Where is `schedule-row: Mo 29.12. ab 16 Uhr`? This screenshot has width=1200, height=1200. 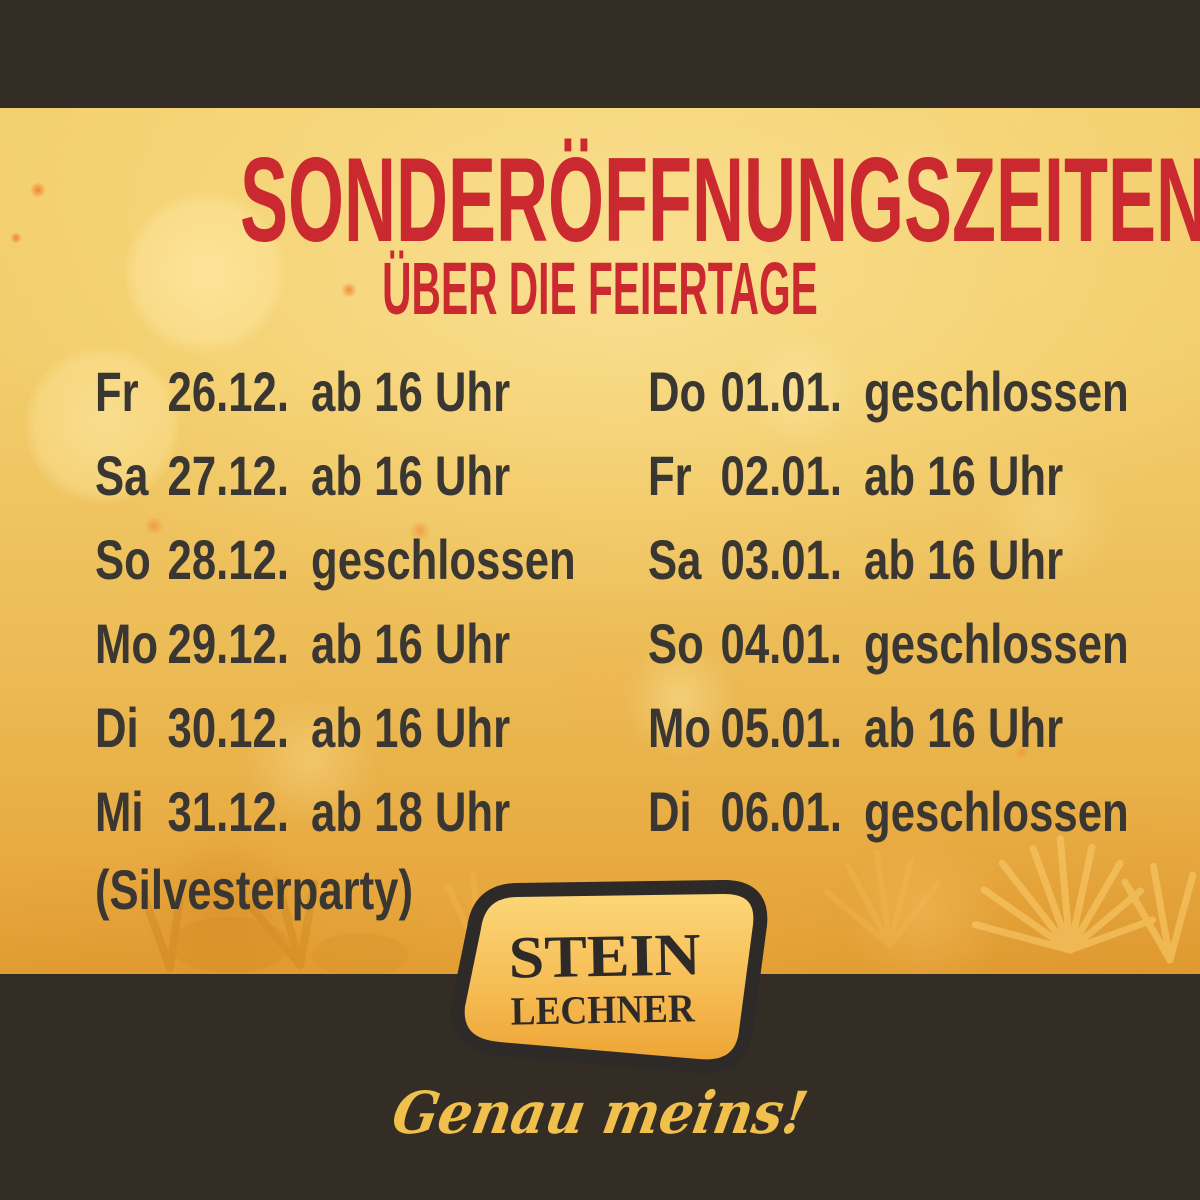
schedule-row: Mo 29.12. ab 16 Uhr is located at coordinates (335, 644).